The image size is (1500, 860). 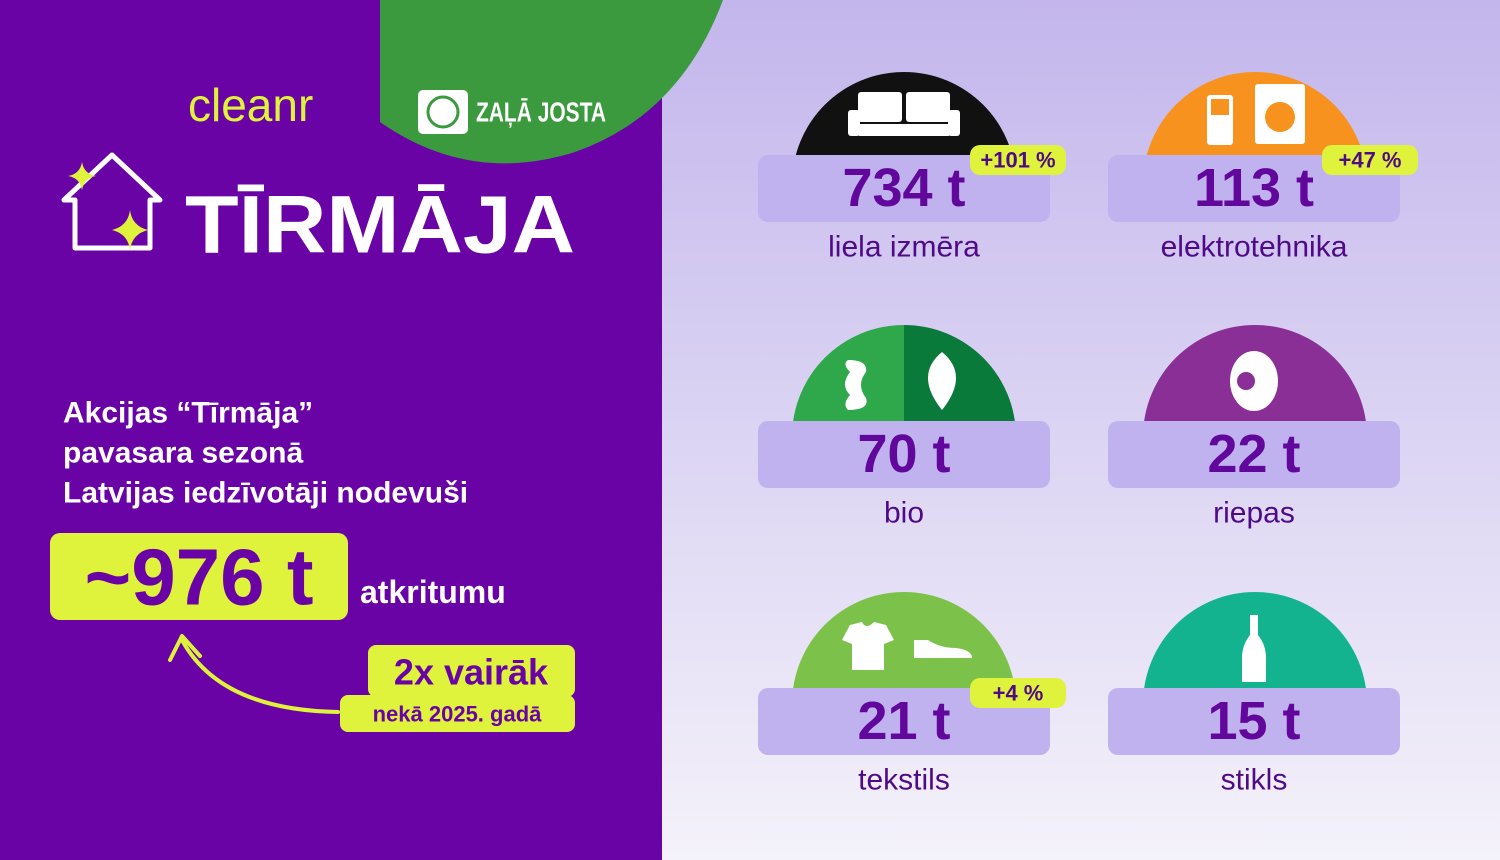 I want to click on amount: 21 t, so click(x=903, y=721).